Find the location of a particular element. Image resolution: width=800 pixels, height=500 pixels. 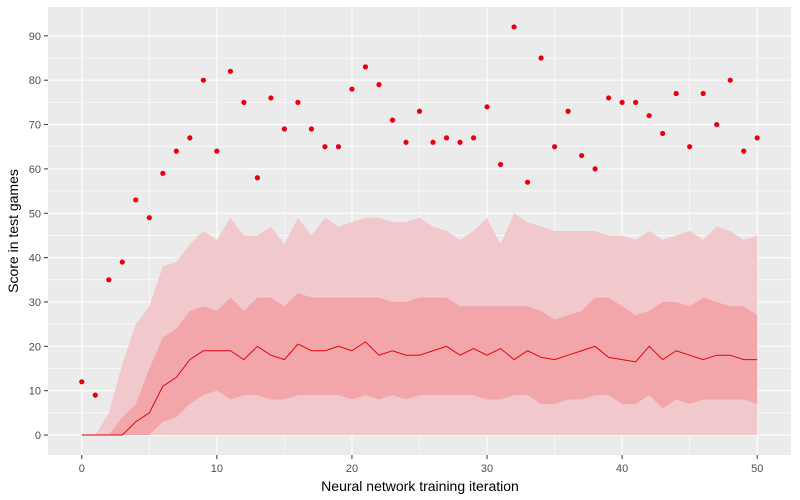

x-tick-label: 20 is located at coordinates (352, 469).